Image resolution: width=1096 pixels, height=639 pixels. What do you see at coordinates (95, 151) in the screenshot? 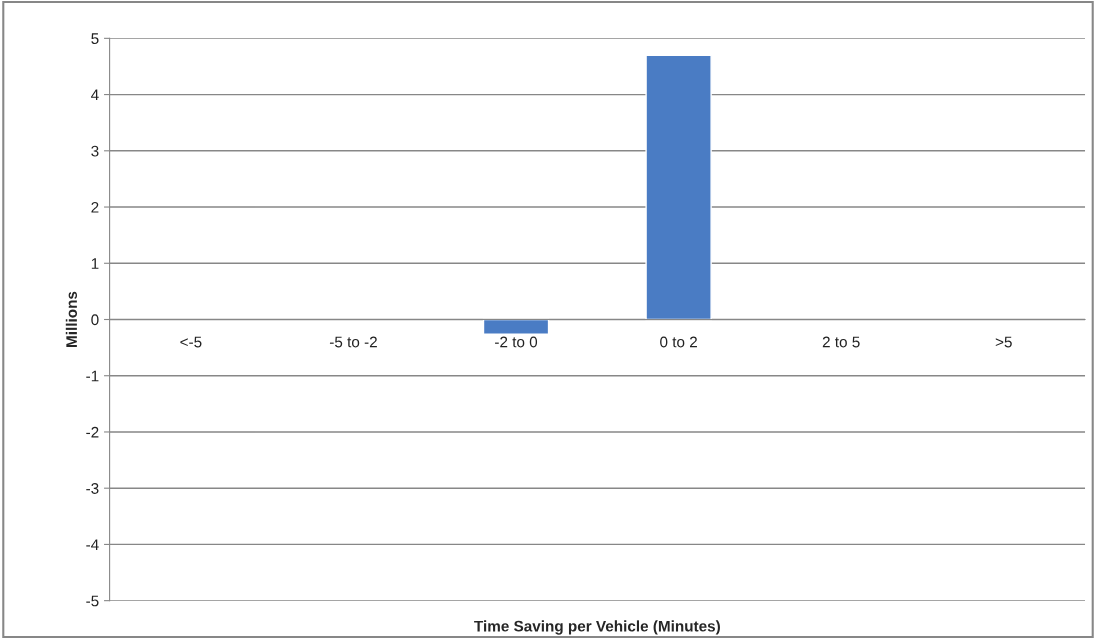
I see `y-tick-label: 3` at bounding box center [95, 151].